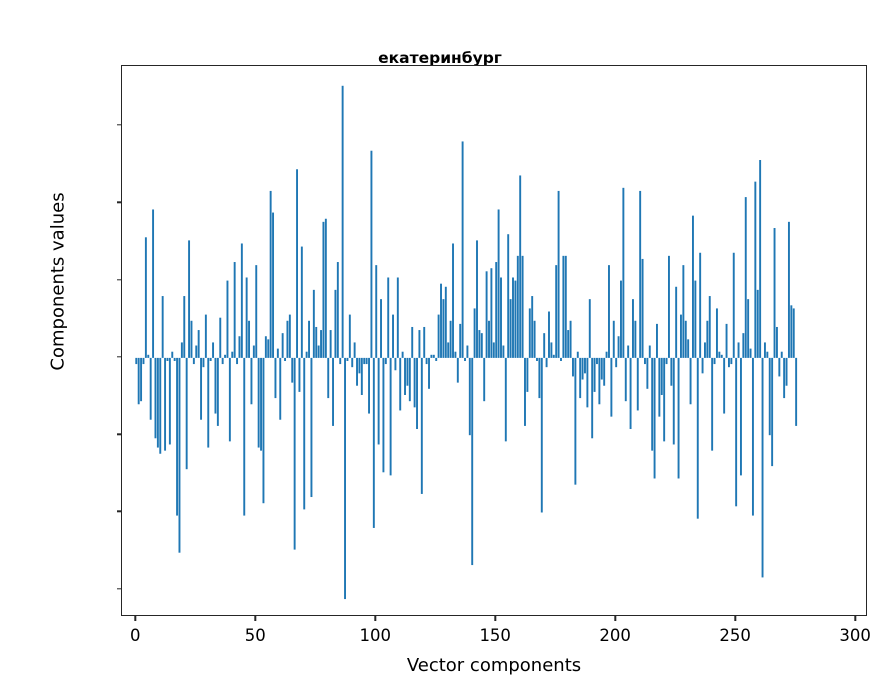  I want to click on x-axis-tick-label: 150, so click(495, 635).